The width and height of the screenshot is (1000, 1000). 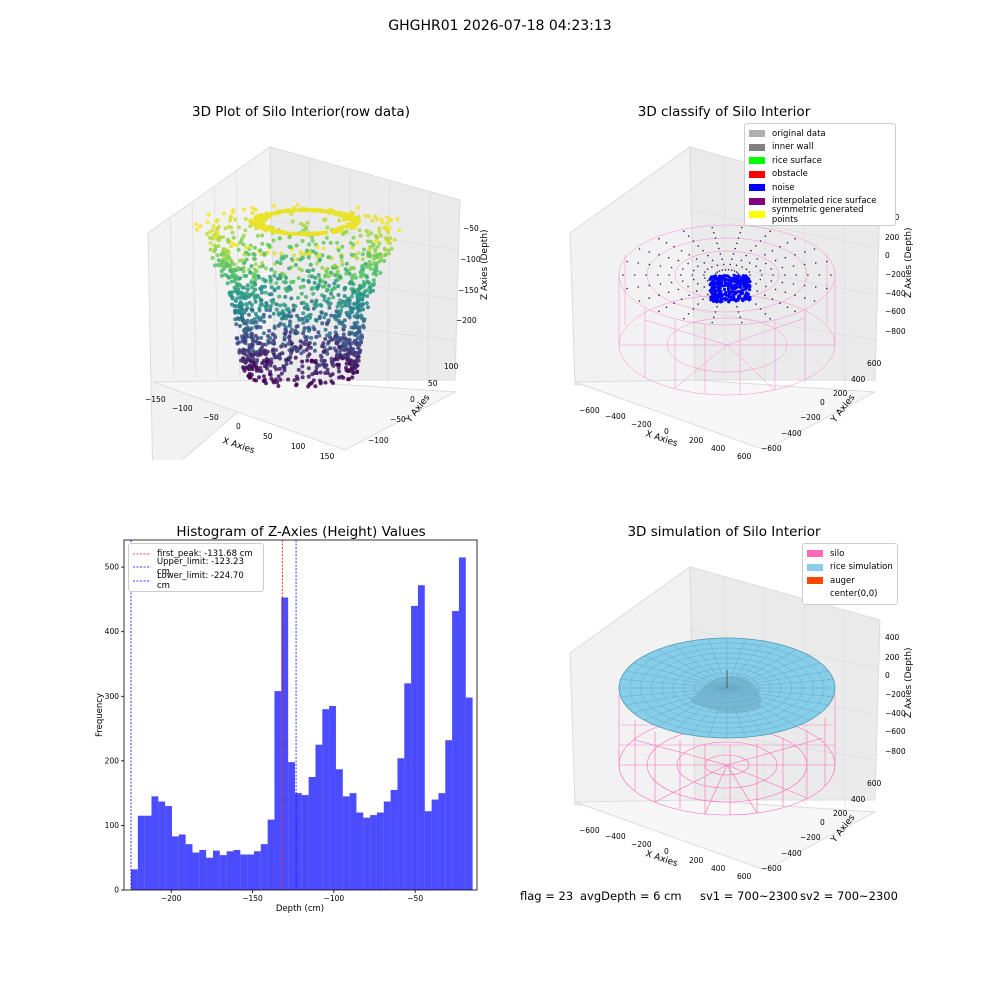 What do you see at coordinates (471, 228) in the screenshot?
I see `p1-ztick: −50` at bounding box center [471, 228].